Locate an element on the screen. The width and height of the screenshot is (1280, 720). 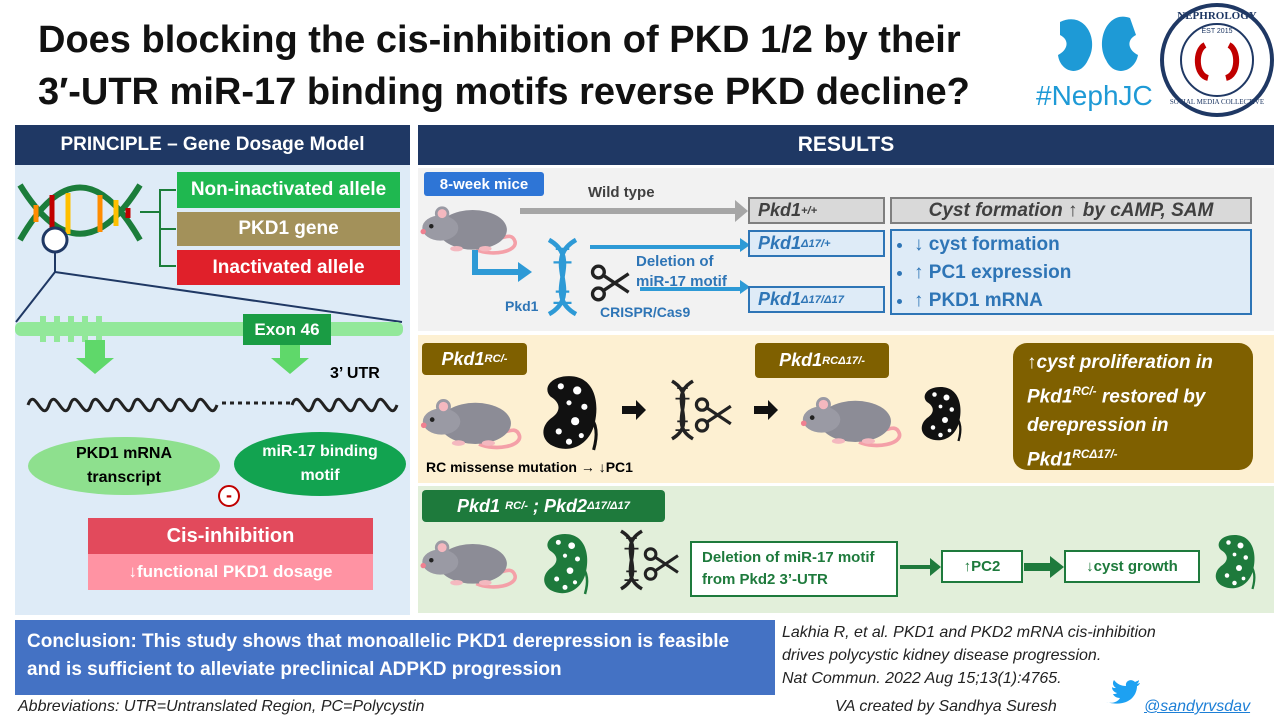
genotype: Pkd1 +/+ is located at coordinates (816, 210).